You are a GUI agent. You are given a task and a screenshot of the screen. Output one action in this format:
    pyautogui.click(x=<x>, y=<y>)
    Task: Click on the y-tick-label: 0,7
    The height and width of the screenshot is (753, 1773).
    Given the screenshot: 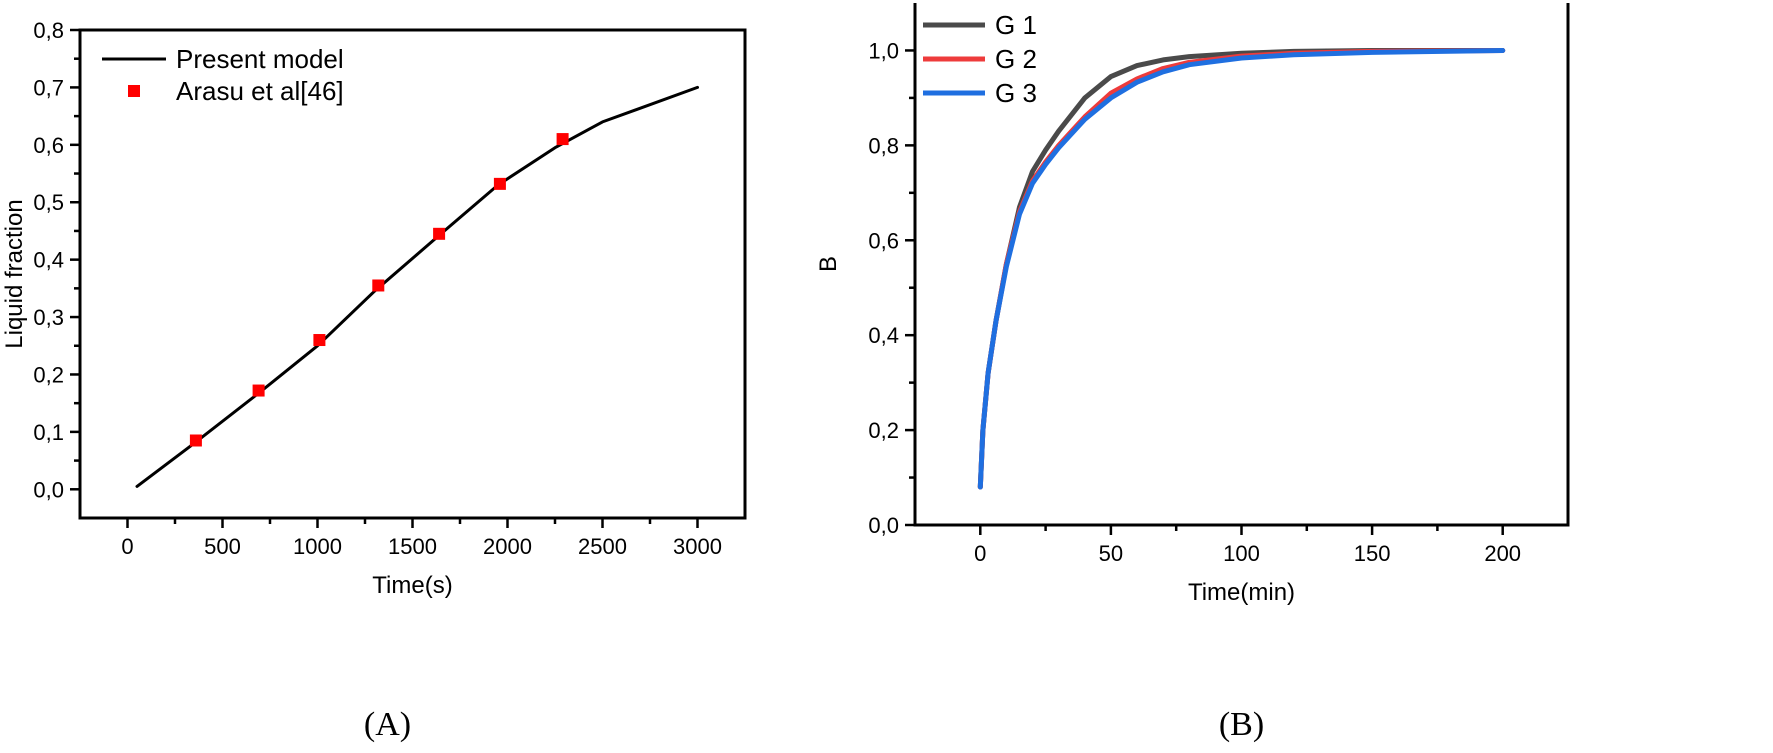 What is the action you would take?
    pyautogui.click(x=48, y=87)
    